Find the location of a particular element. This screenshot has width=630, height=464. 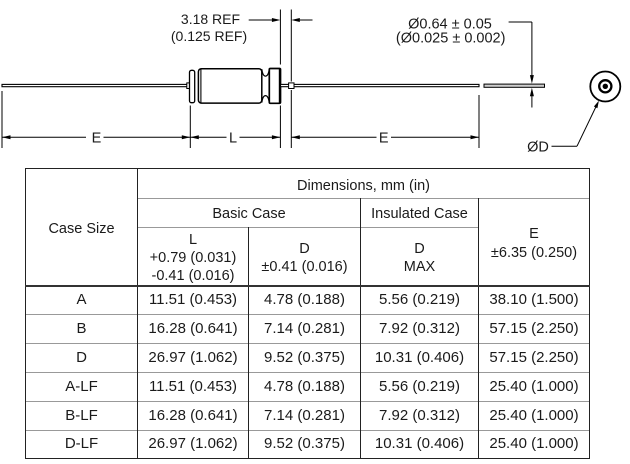

svg-text: Ø0.64 ± 0.05 is located at coordinates (450, 25).